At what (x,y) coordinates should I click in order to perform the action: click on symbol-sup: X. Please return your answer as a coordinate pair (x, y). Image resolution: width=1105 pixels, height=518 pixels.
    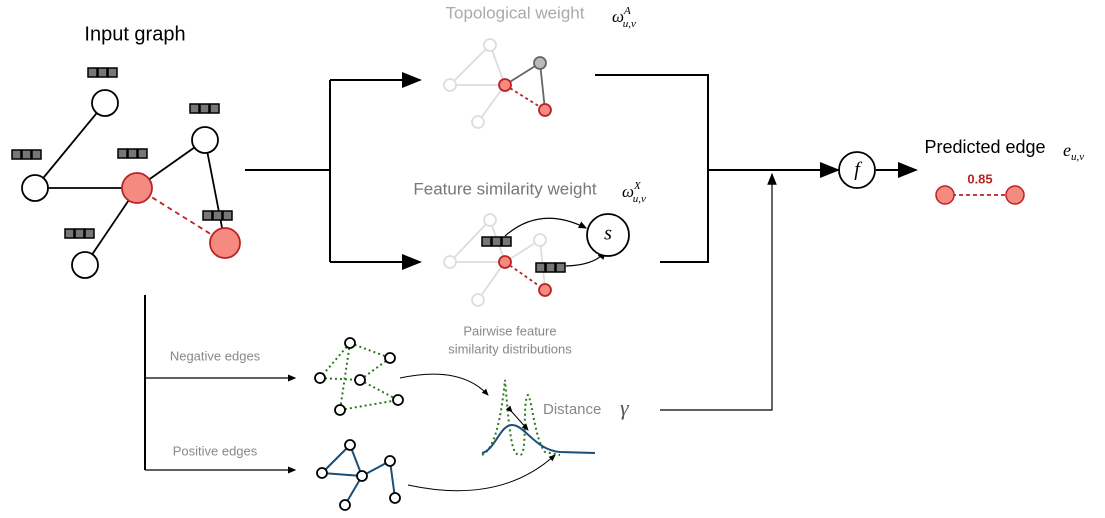
    Looking at the image, I should click on (637, 186).